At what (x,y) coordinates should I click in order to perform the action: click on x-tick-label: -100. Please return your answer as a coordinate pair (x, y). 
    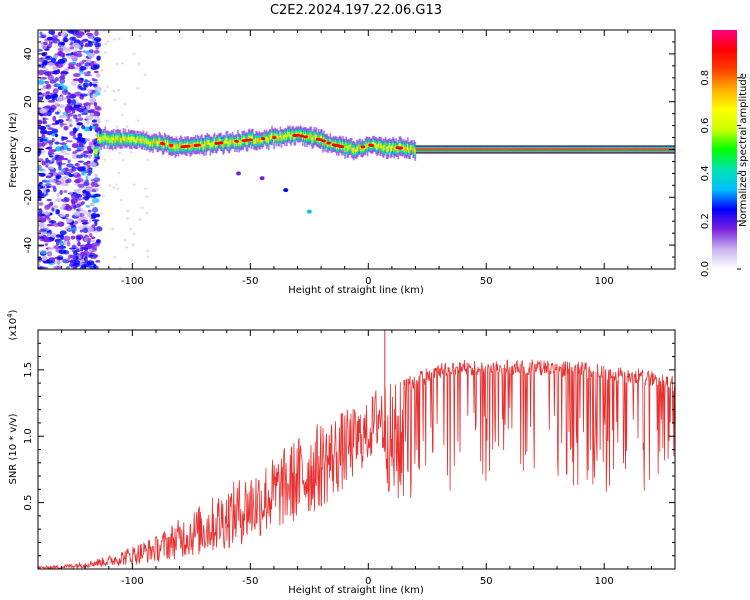
    Looking at the image, I should click on (132, 281).